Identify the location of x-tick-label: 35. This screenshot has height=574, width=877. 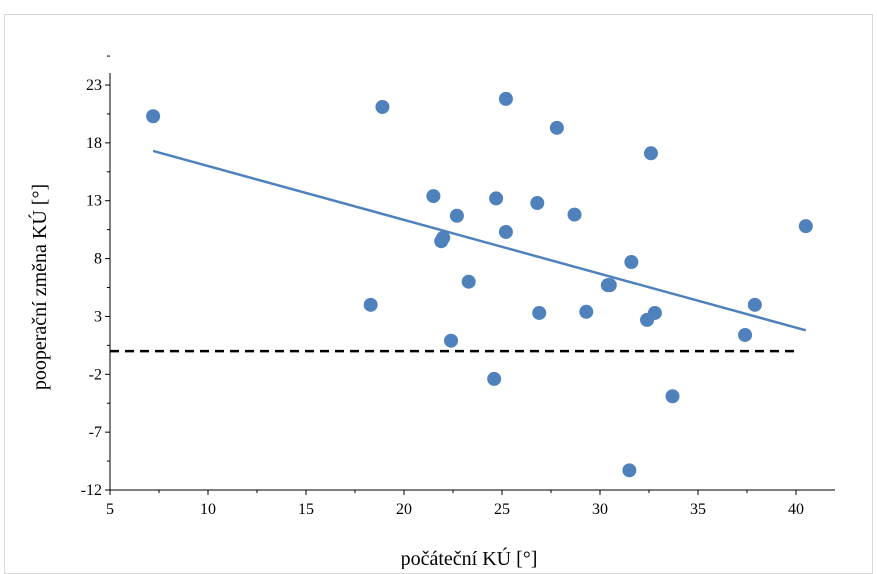
(698, 509).